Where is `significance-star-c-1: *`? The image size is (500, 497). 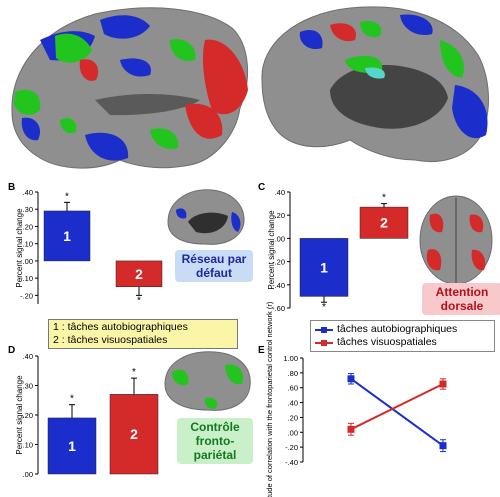 significance-star-c-1: * is located at coordinates (324, 307).